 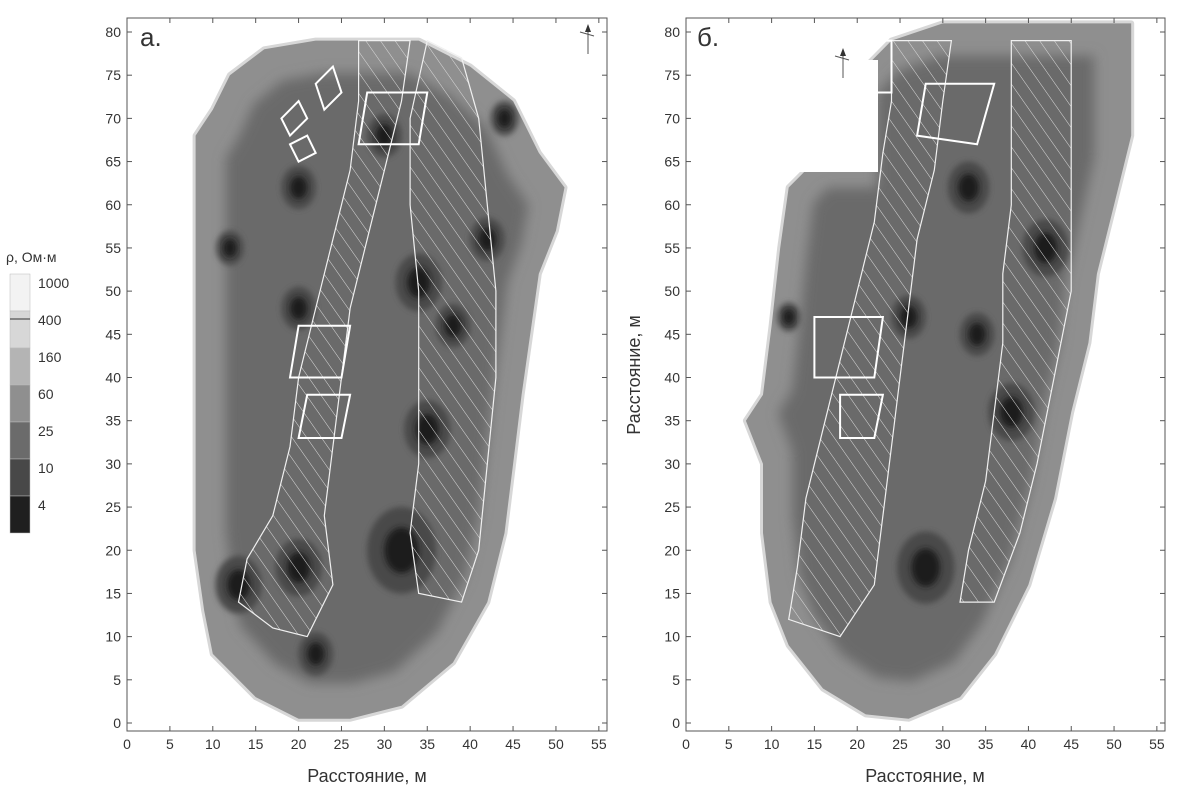 What do you see at coordinates (828, 116) in the screenshot?
I see `inset-mask` at bounding box center [828, 116].